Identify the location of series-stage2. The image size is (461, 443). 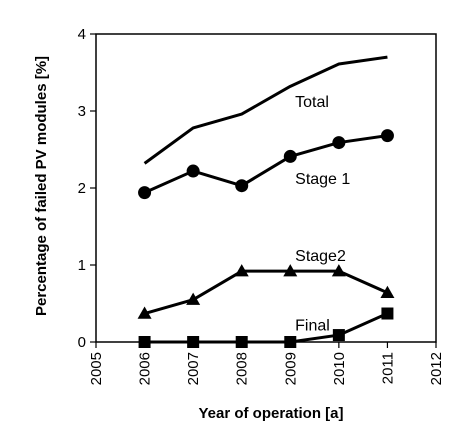
(266, 291).